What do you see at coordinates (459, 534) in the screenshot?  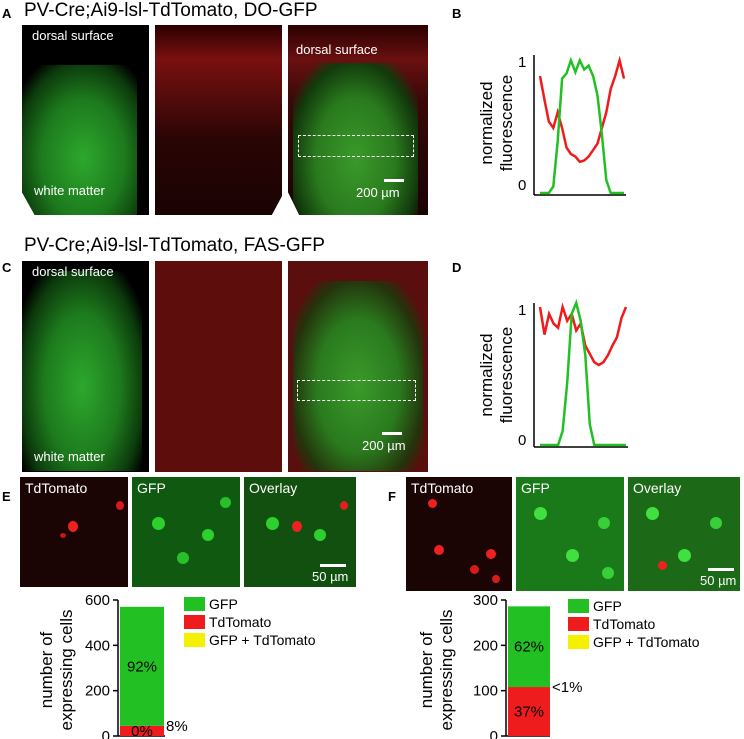 I see `micro-f-tdtomato: TdTomato` at bounding box center [459, 534].